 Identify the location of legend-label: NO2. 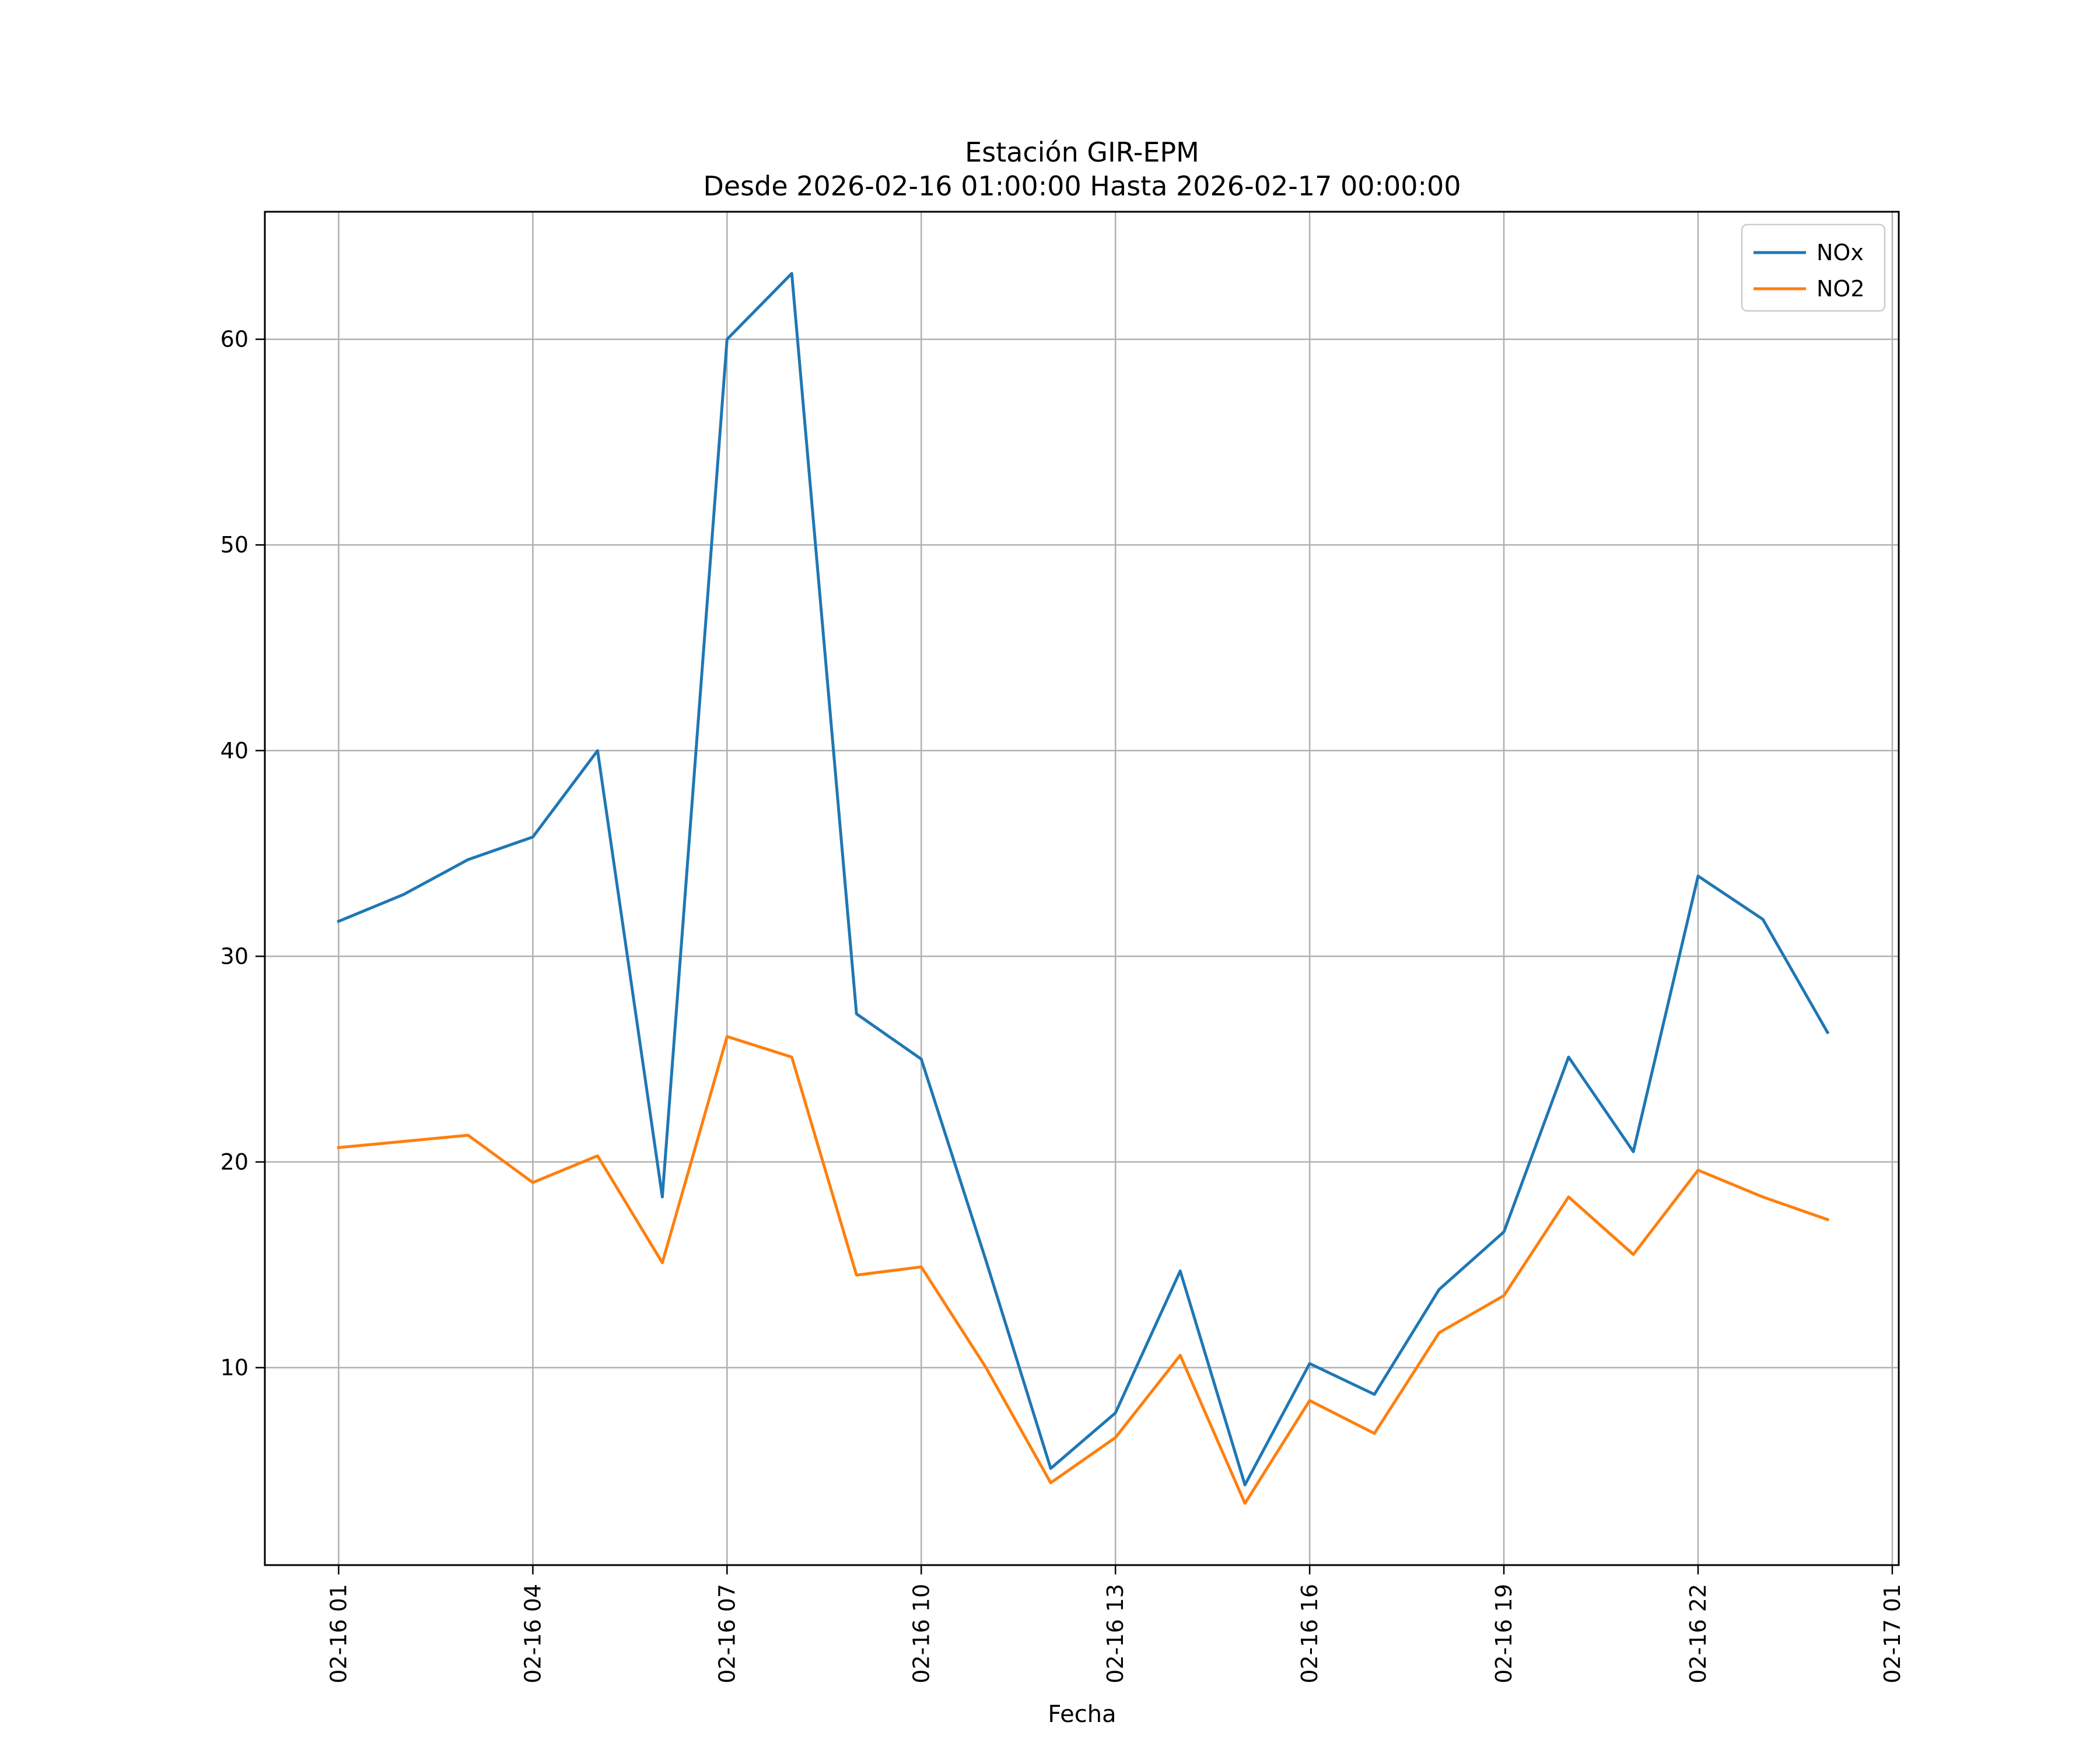
(1841, 289).